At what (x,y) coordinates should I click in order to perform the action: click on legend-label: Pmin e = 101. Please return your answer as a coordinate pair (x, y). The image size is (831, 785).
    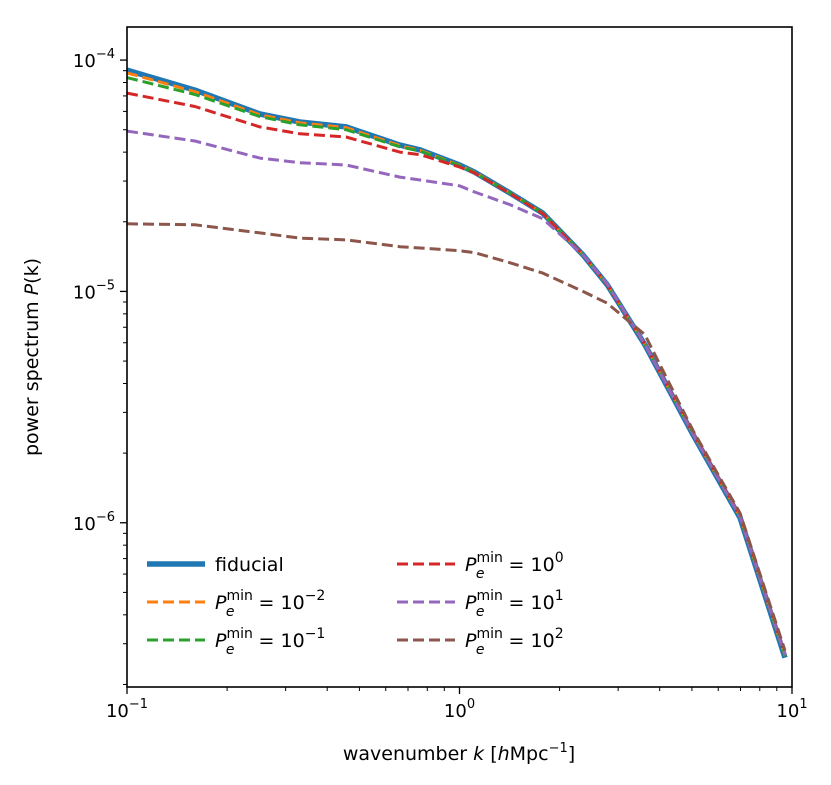
    Looking at the image, I should click on (514, 604).